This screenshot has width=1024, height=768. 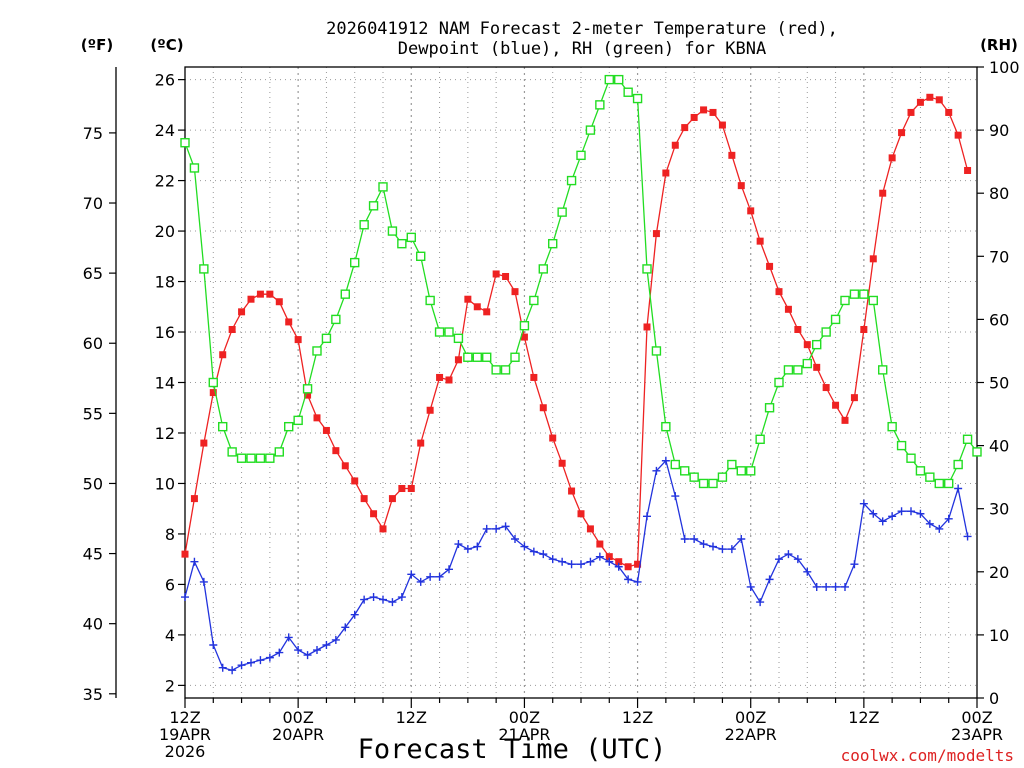 I want to click on celsius-tick-label: 14, so click(x=165, y=383).